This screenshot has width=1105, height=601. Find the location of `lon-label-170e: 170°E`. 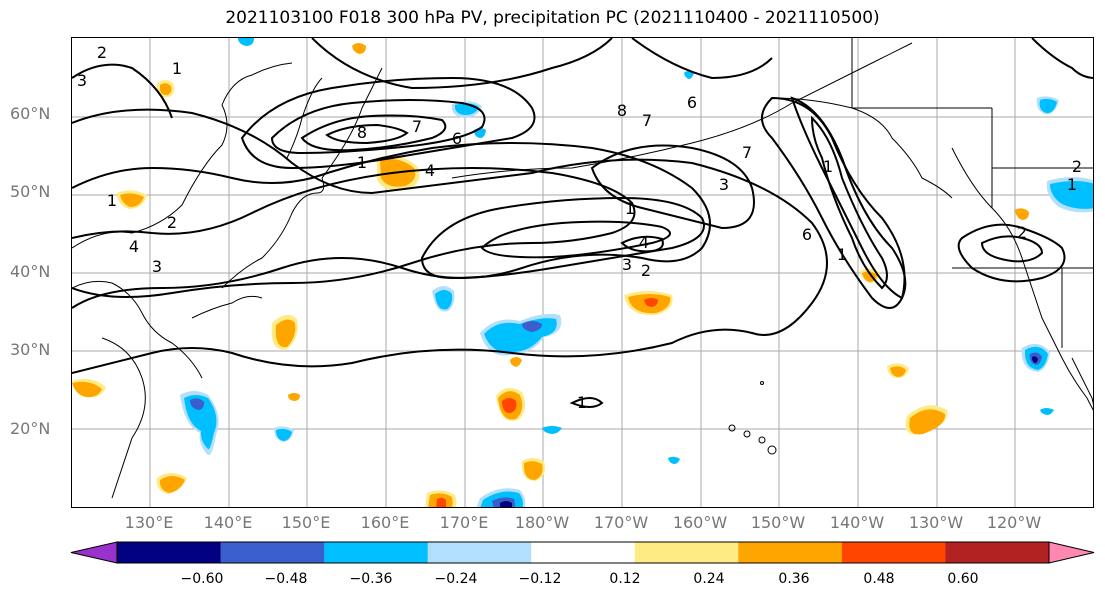

lon-label-170e: 170°E is located at coordinates (464, 522).